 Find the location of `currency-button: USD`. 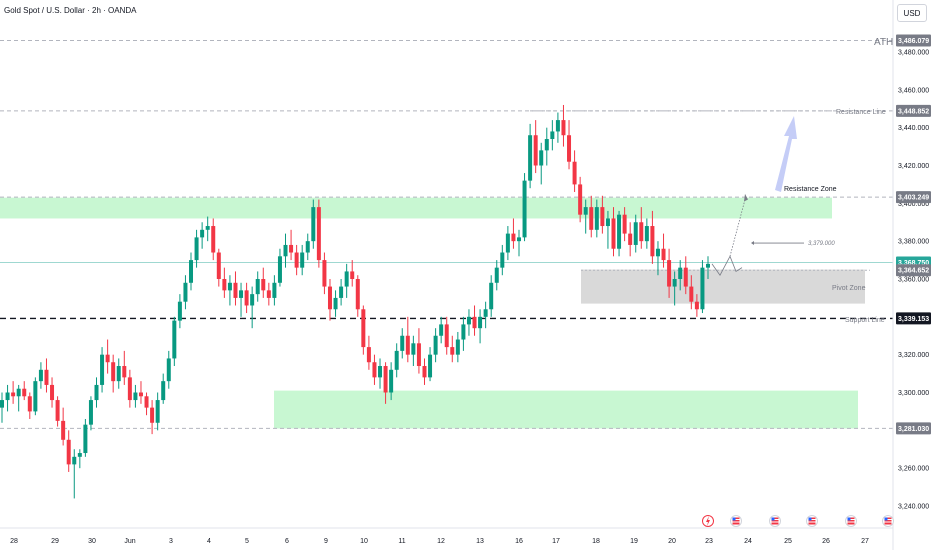

currency-button: USD is located at coordinates (912, 13).